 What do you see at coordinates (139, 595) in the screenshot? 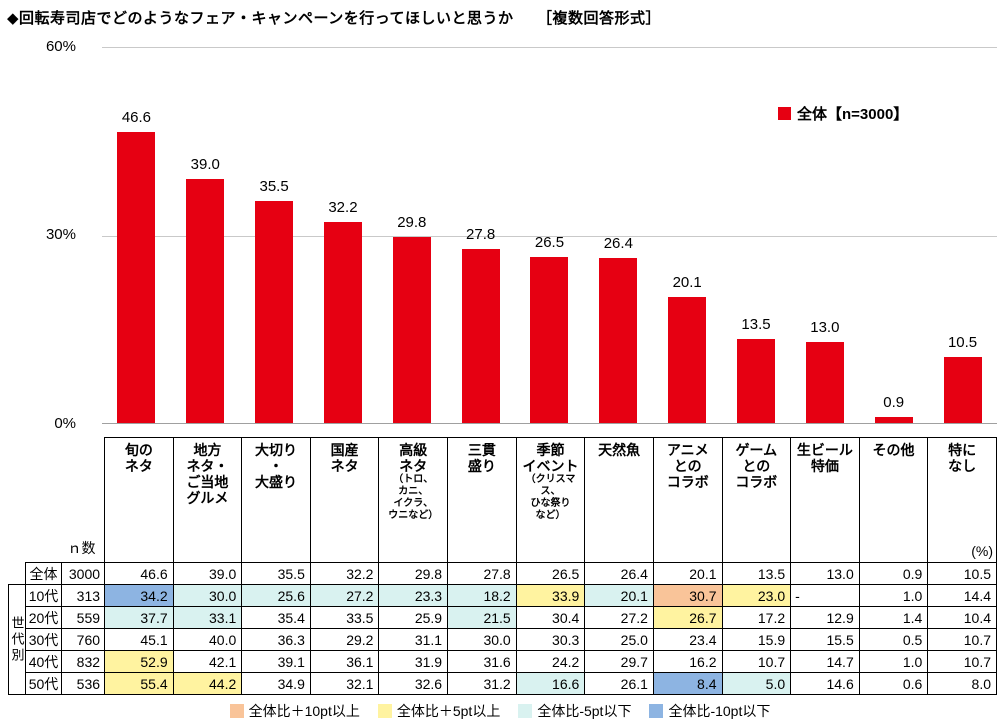
I see `value-cell: 34.2` at bounding box center [139, 595].